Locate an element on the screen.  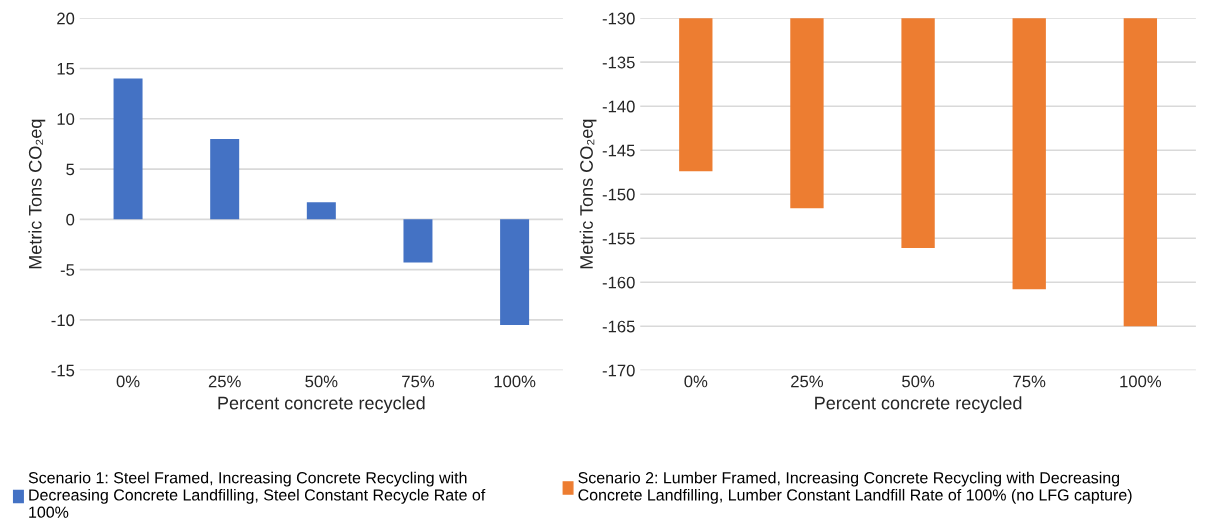
legend-label: Scenario 1: Steel Framed, Increasing Concrete Recycling with Decreasing Concrete Landfilling, Steel Constant Recycle Rate of 100% is located at coordinates (257, 494).